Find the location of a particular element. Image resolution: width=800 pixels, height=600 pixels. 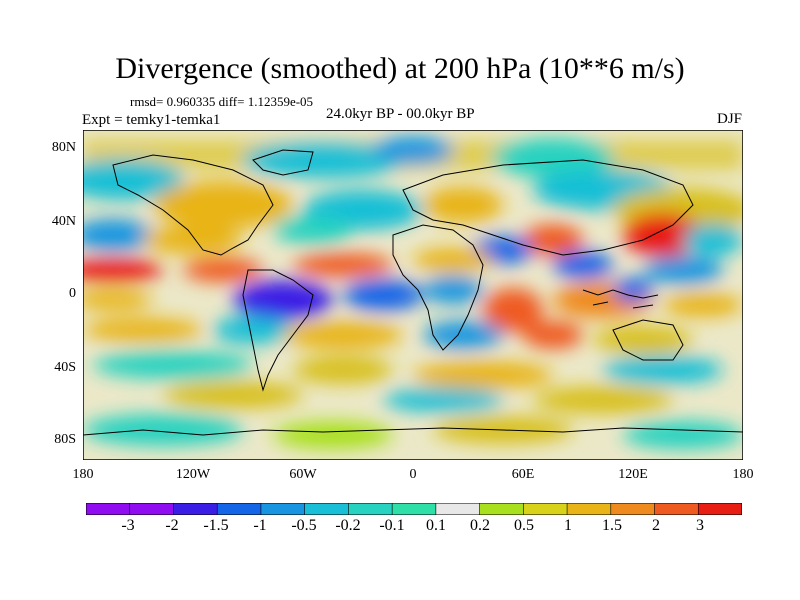

colorbar-label: 0.2 is located at coordinates (480, 525).